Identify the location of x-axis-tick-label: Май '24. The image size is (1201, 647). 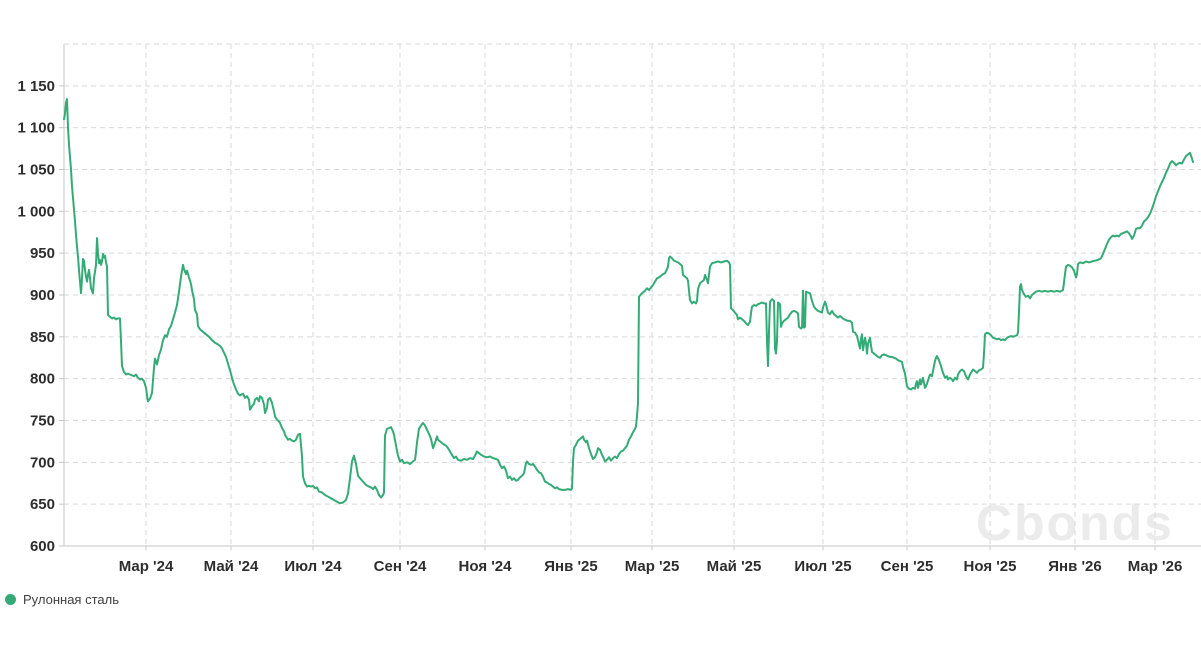
(231, 566).